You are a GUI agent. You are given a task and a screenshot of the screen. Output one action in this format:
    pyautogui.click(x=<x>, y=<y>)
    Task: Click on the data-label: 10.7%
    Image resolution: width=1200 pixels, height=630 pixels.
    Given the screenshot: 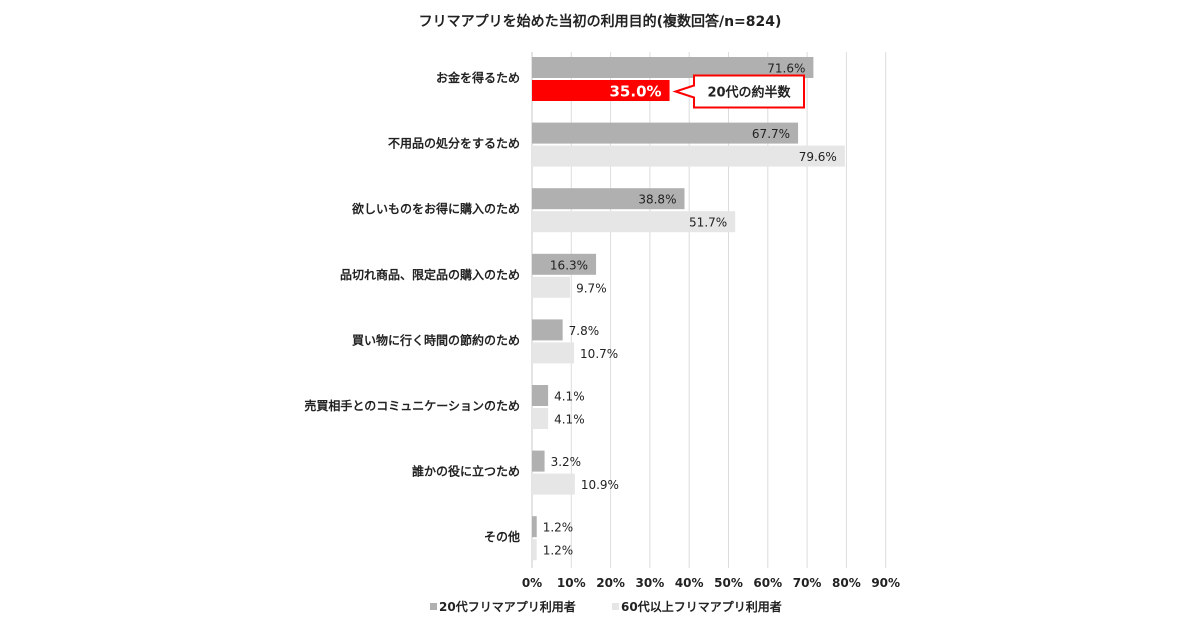 What is the action you would take?
    pyautogui.click(x=599, y=354)
    